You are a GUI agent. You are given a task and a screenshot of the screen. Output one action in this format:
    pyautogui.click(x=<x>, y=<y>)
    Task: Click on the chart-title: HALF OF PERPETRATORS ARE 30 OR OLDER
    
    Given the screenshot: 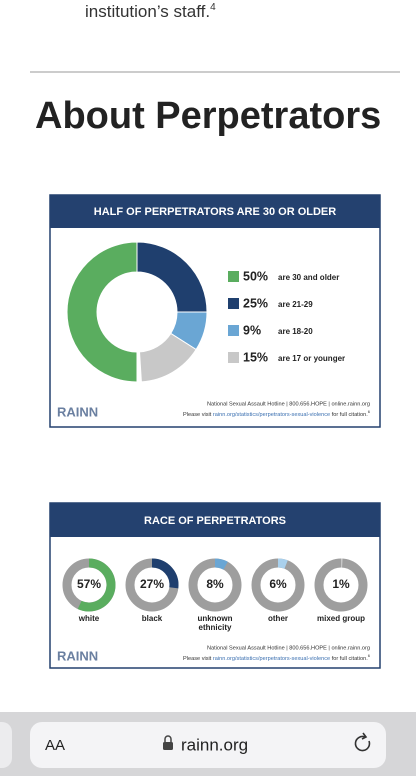 What is the action you would take?
    pyautogui.click(x=215, y=212)
    